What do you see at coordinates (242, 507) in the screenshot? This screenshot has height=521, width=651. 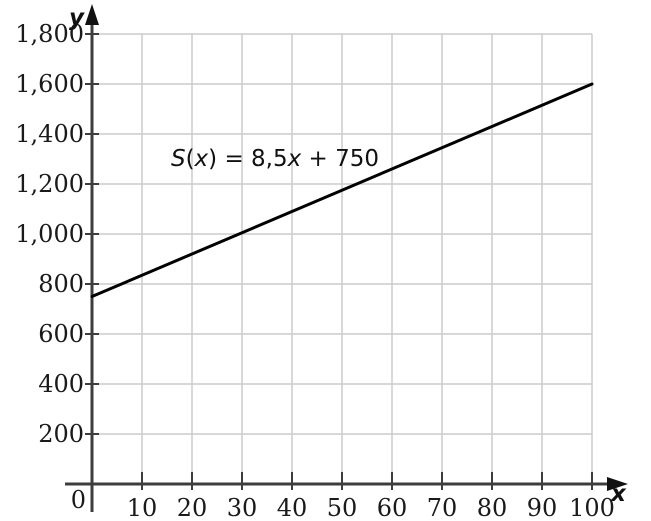 I see `x-tick-label: 30` at bounding box center [242, 507].